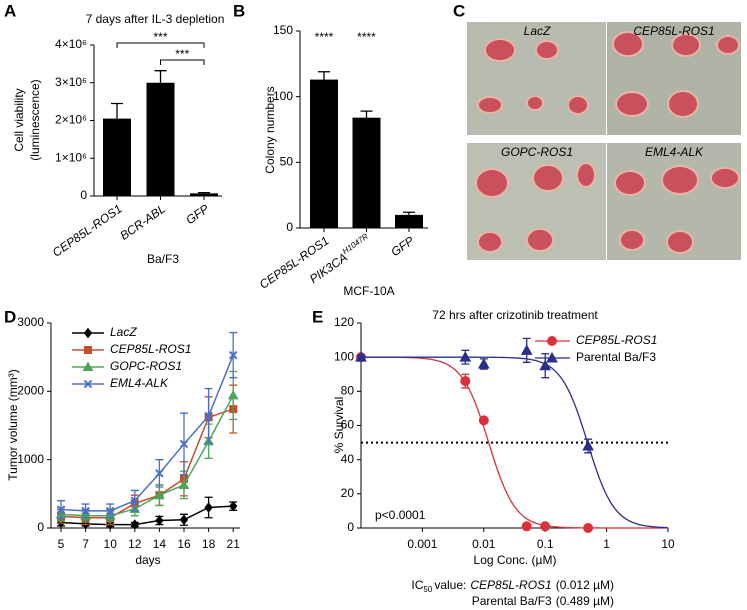 The height and width of the screenshot is (610, 747). I want to click on x-axis-label: MCF-10A, so click(368, 291).